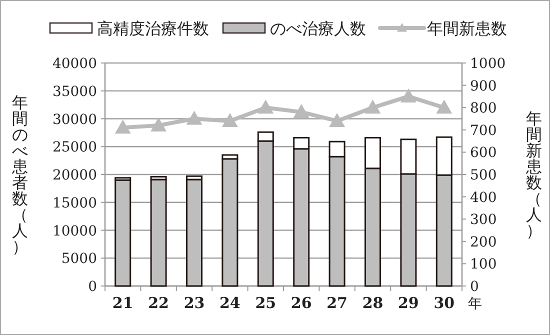 This screenshot has height=335, width=550. I want to click on x-tick-label: 21, so click(123, 303).